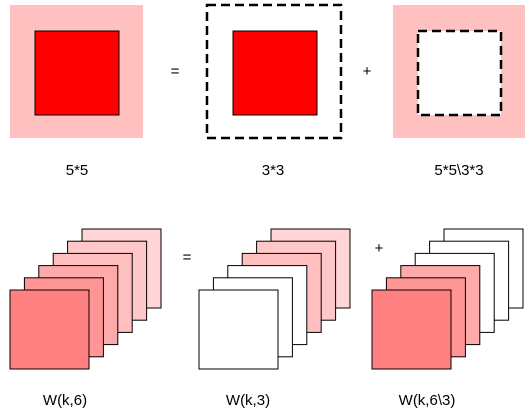 The width and height of the screenshot is (525, 420). Describe the element at coordinates (65, 400) in the screenshot. I see `label-w-k-6: W(k,6)` at that location.